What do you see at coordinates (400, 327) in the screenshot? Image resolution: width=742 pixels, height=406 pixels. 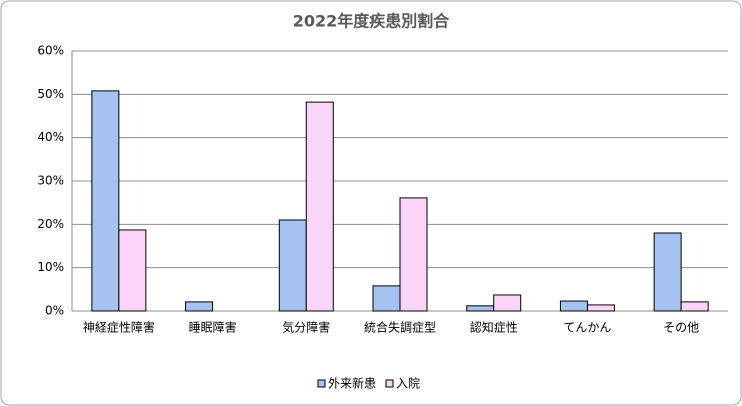 I see `x-tick-label: 統合失調症型` at bounding box center [400, 327].